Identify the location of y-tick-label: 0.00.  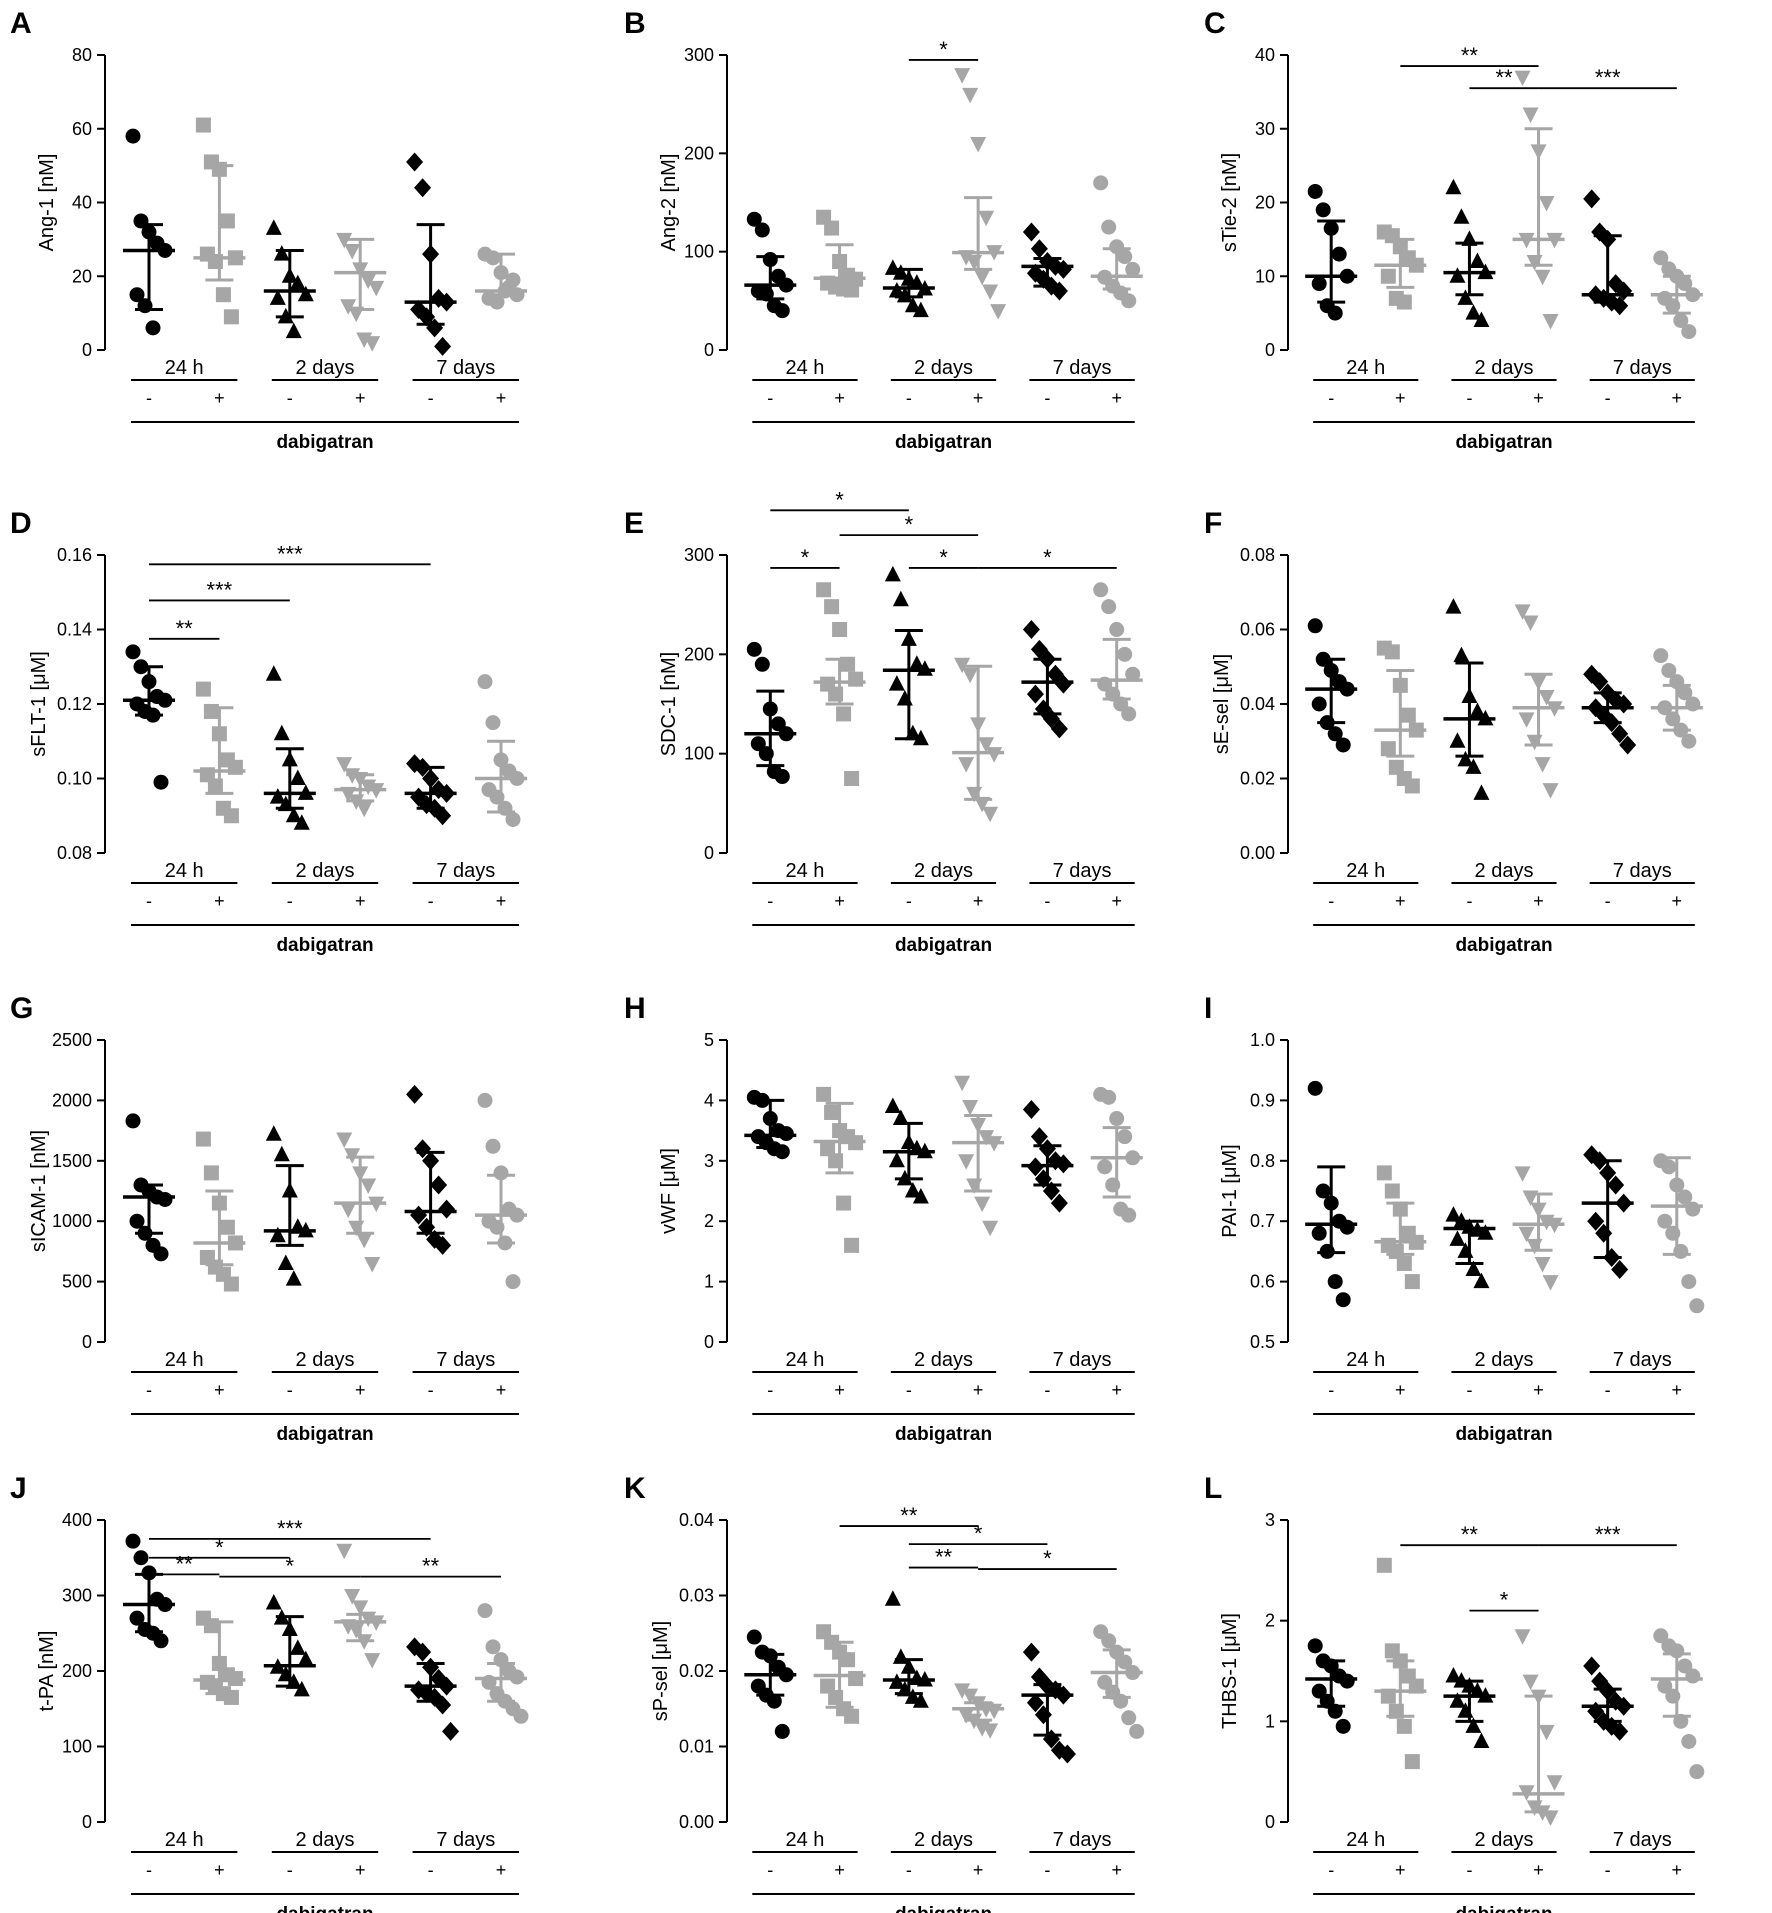
(1257, 853).